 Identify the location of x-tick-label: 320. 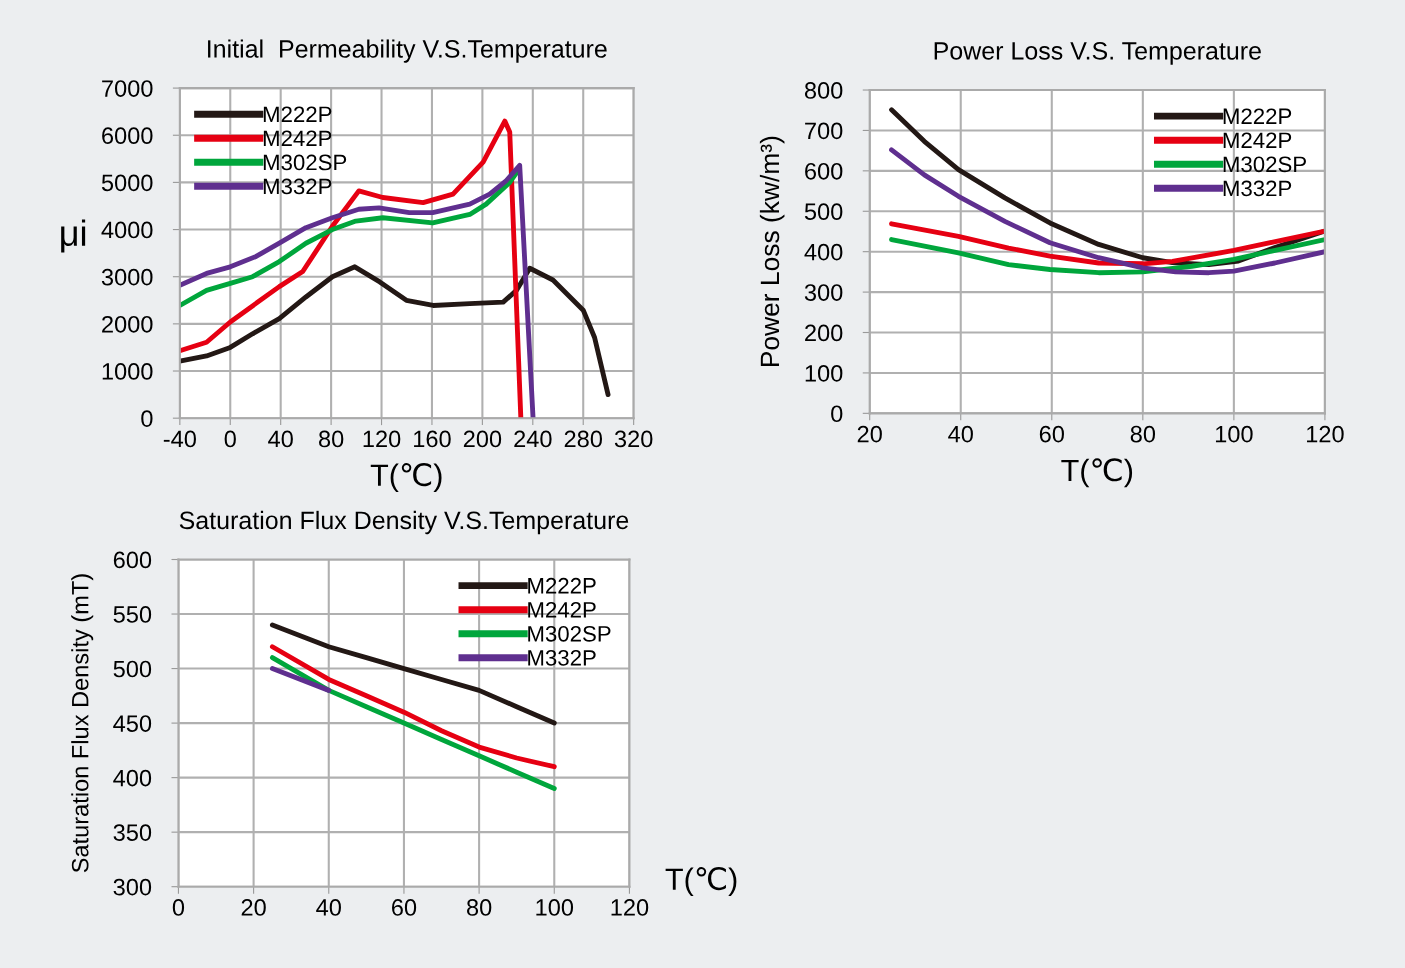
(633, 439).